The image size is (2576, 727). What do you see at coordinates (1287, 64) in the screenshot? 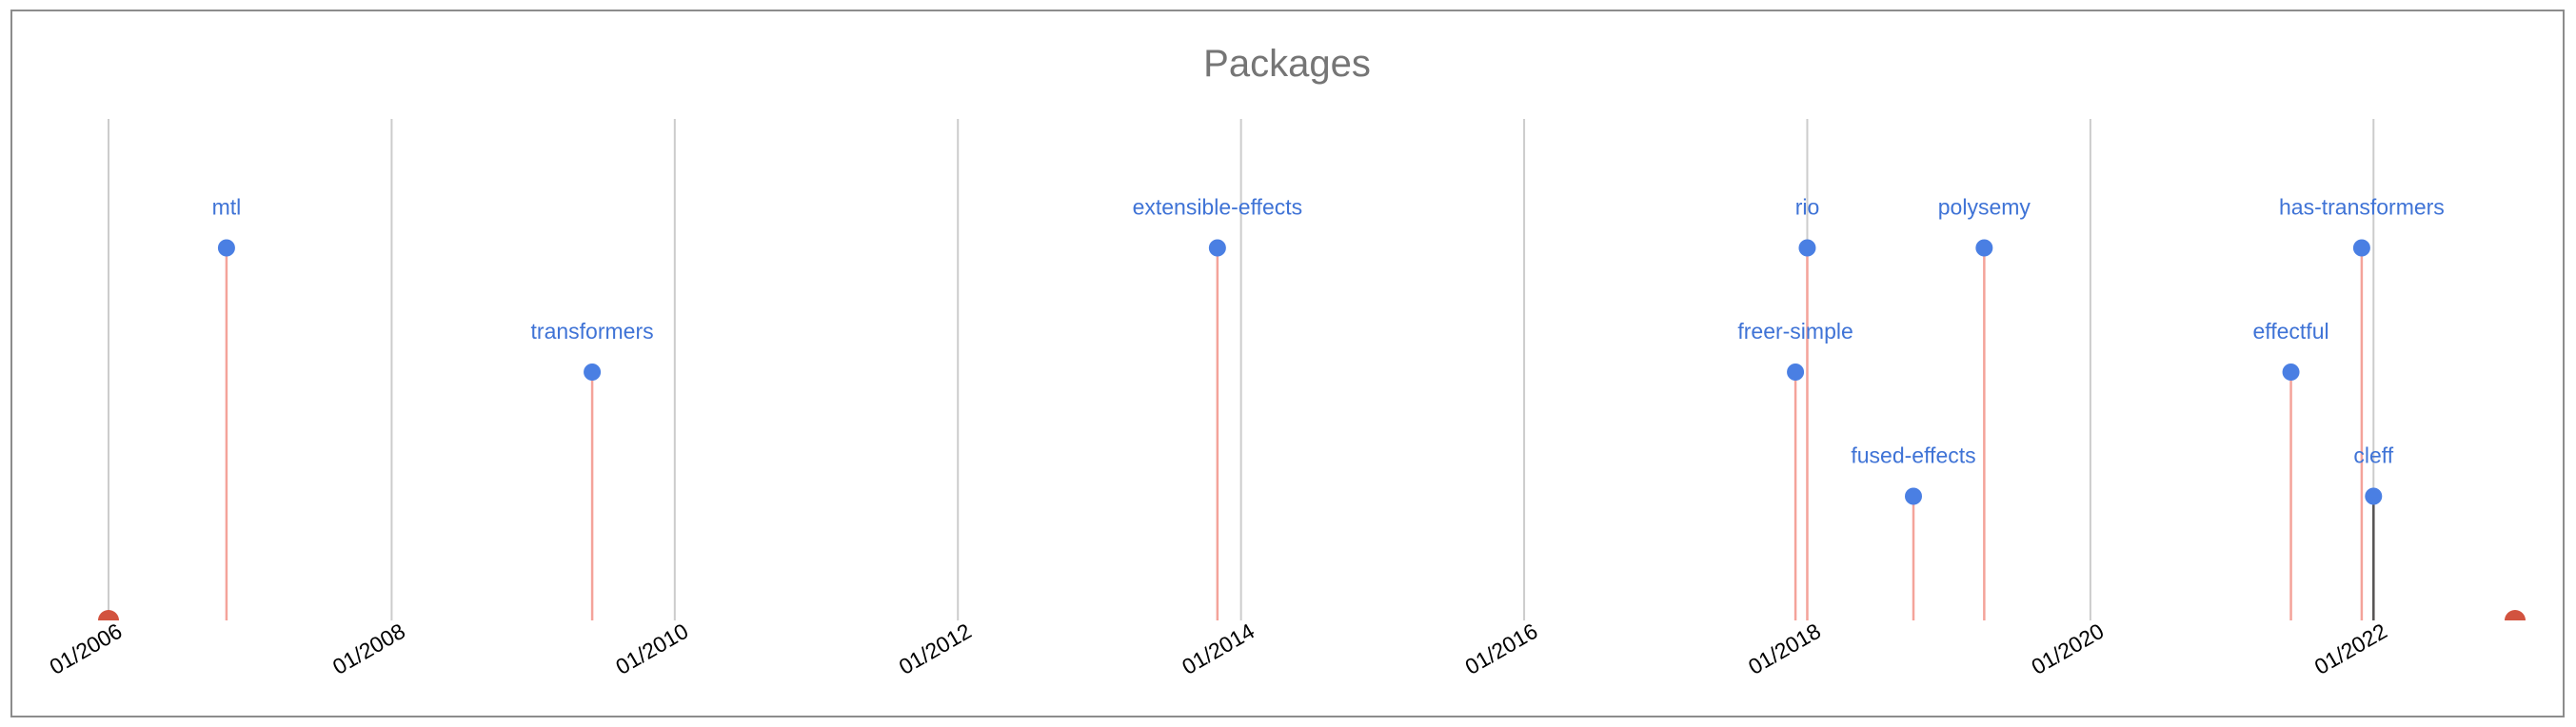
I see `chart-title: Packages` at bounding box center [1287, 64].